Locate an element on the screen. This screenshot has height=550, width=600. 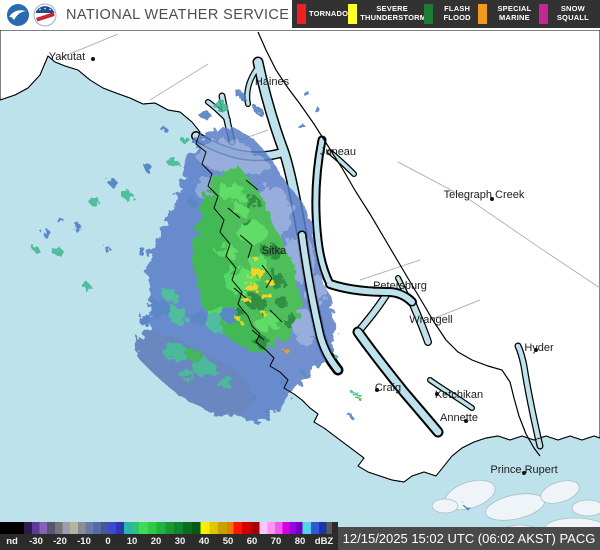
city-label: Petersburg is located at coordinates (400, 286).